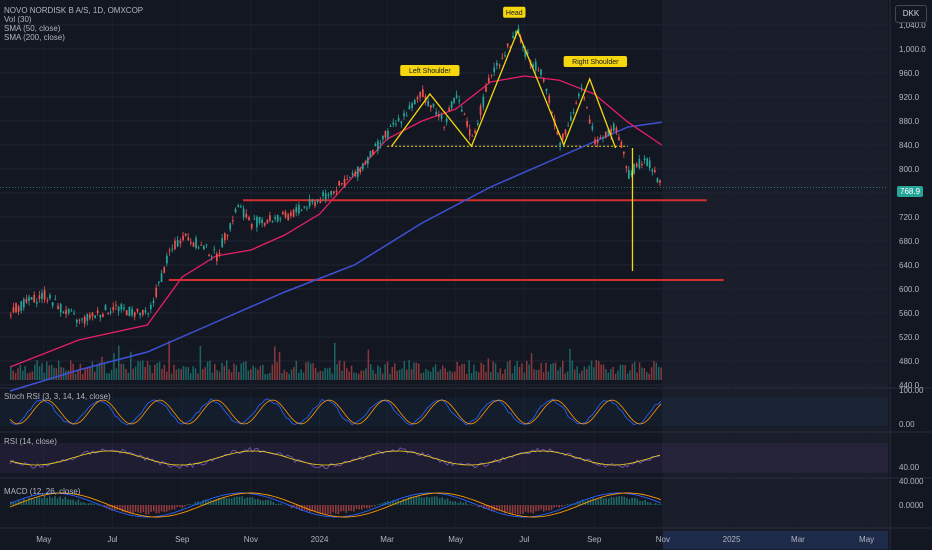 The width and height of the screenshot is (932, 550). What do you see at coordinates (112, 539) in the screenshot?
I see `time-tick-label: Jul` at bounding box center [112, 539].